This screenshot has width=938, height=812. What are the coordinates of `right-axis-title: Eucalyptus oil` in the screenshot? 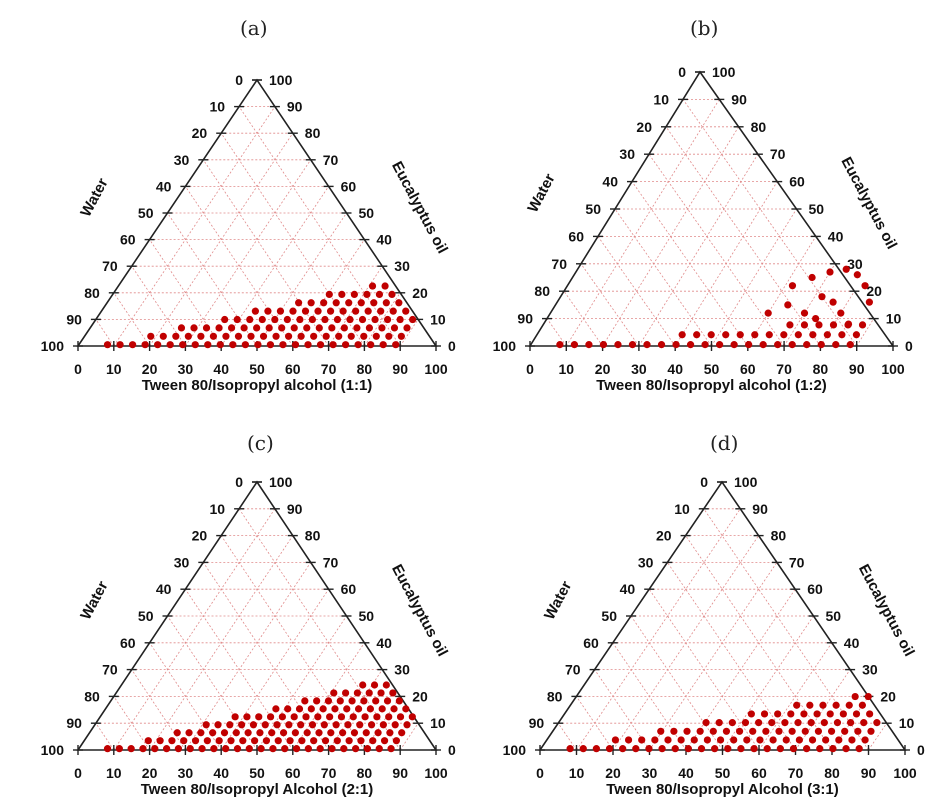 It's located at (886, 611).